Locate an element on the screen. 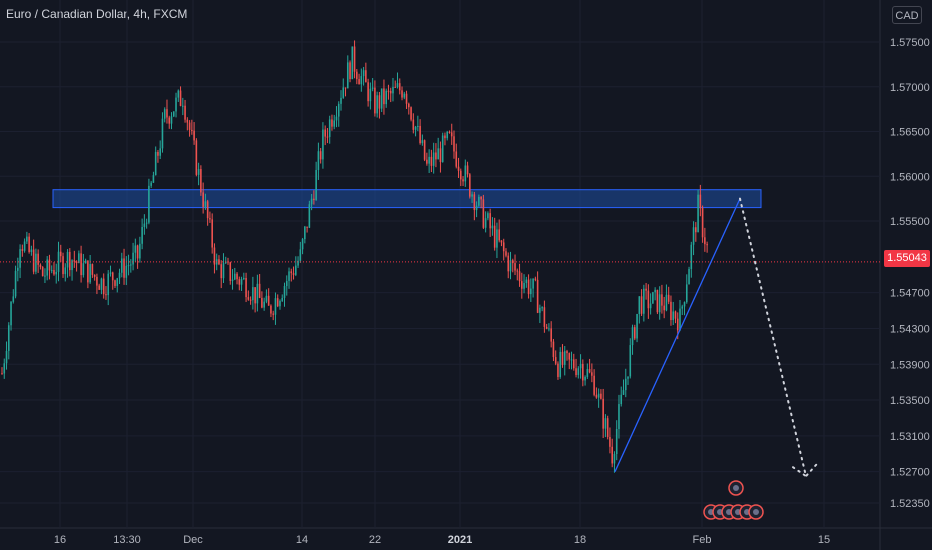  y-tick-label: 1.56500 is located at coordinates (910, 133).